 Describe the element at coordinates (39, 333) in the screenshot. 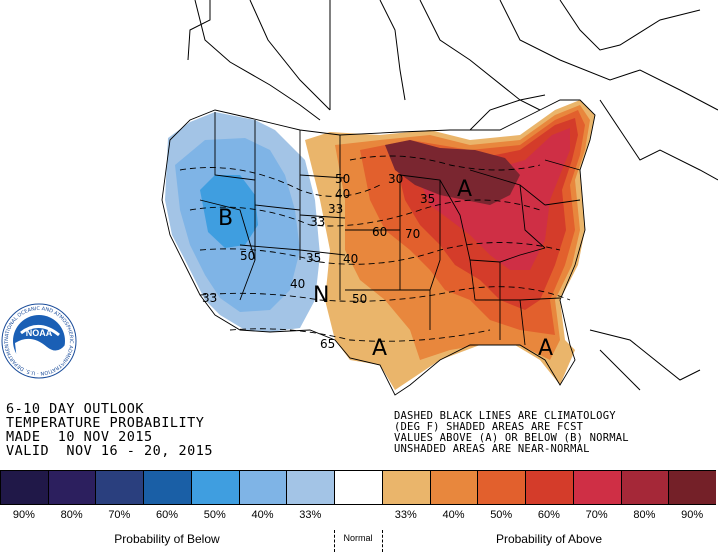

I see `logo-text: NOAA` at that location.